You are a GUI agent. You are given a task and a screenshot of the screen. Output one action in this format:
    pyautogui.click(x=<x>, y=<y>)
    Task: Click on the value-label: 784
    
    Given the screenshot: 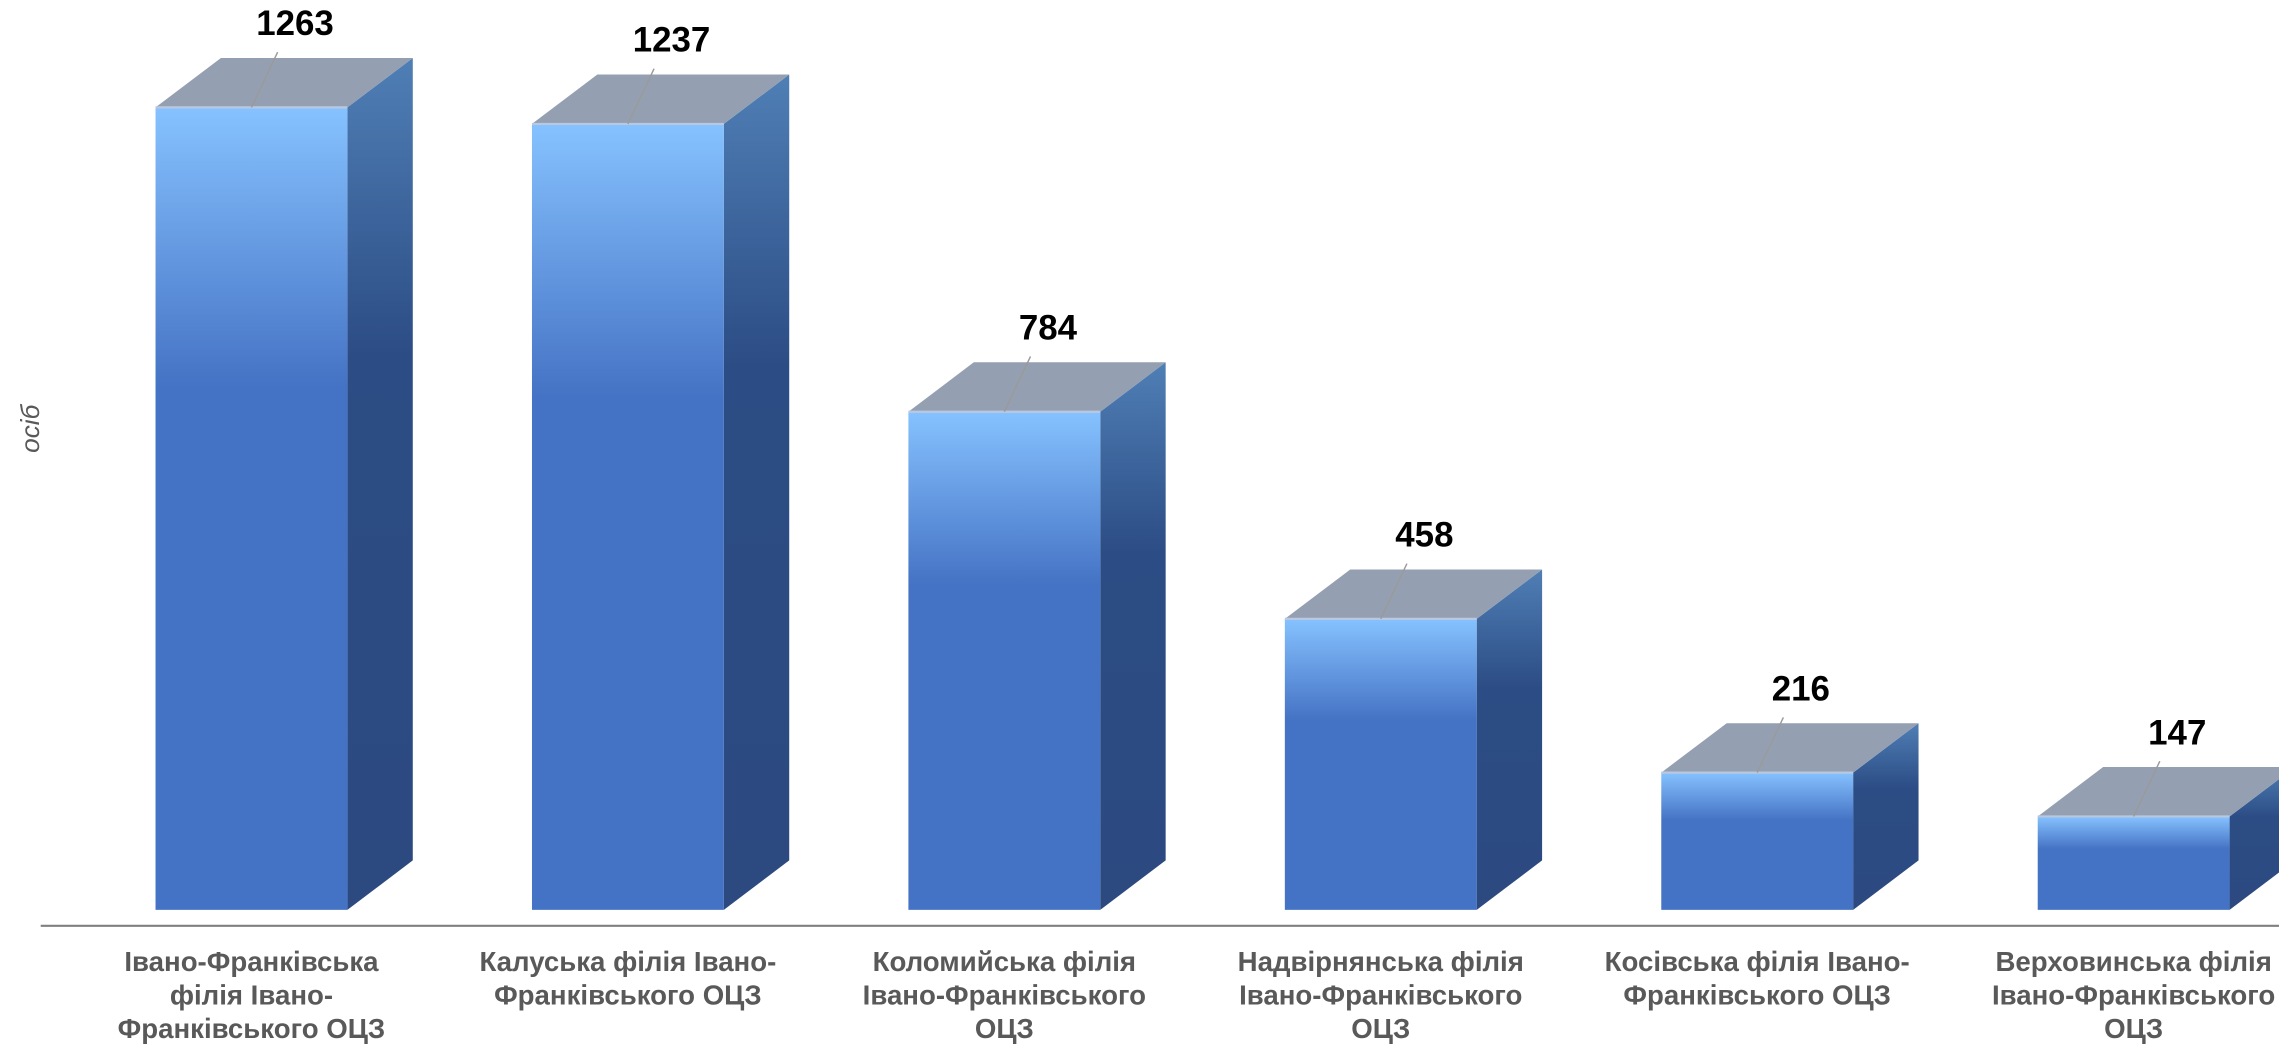 What is the action you would take?
    pyautogui.click(x=1048, y=328)
    